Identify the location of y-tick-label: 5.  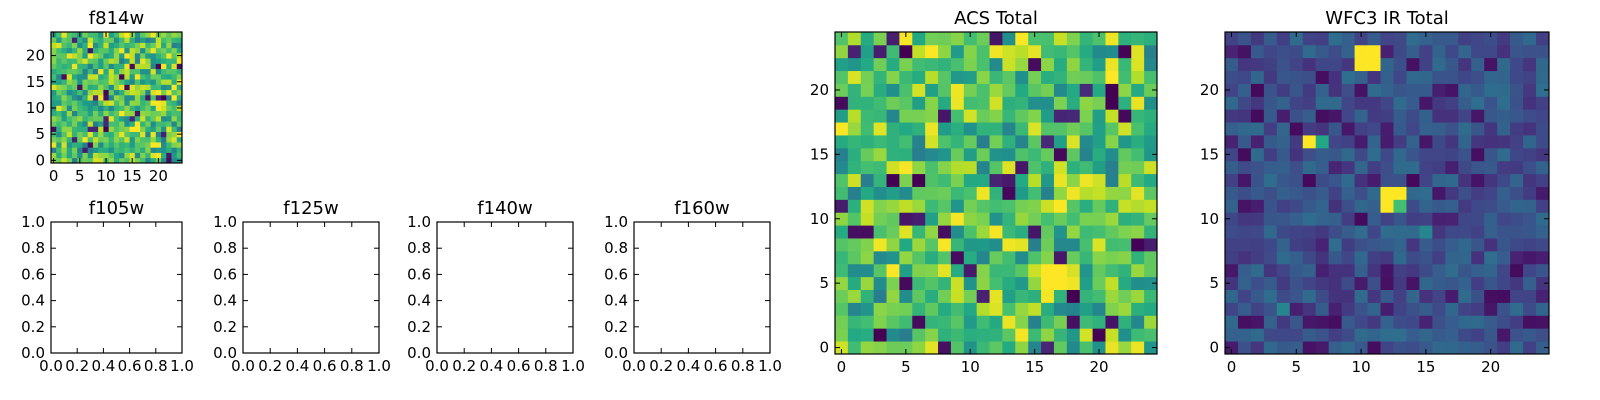
(824, 283).